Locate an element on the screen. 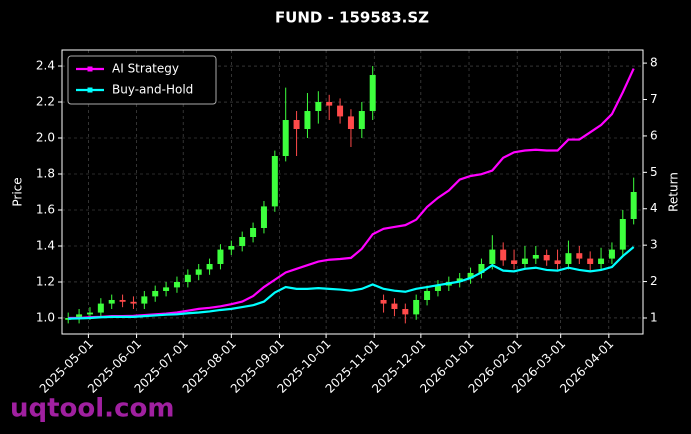 The image size is (691, 434). y-axis-label: Price is located at coordinates (18, 191).